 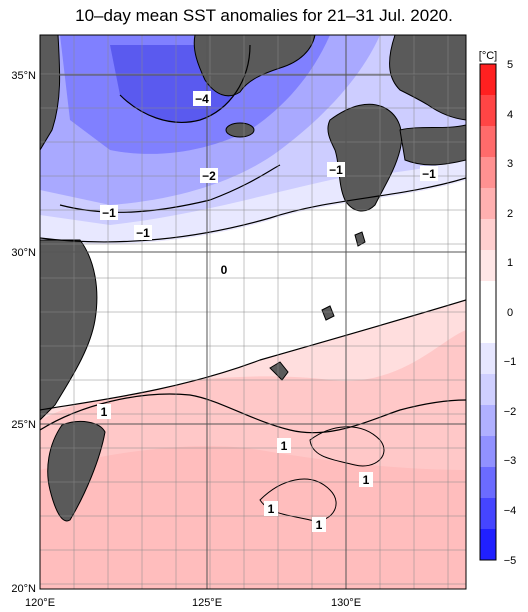 What do you see at coordinates (76, 471) in the screenshot?
I see `taiwan-land` at bounding box center [76, 471].